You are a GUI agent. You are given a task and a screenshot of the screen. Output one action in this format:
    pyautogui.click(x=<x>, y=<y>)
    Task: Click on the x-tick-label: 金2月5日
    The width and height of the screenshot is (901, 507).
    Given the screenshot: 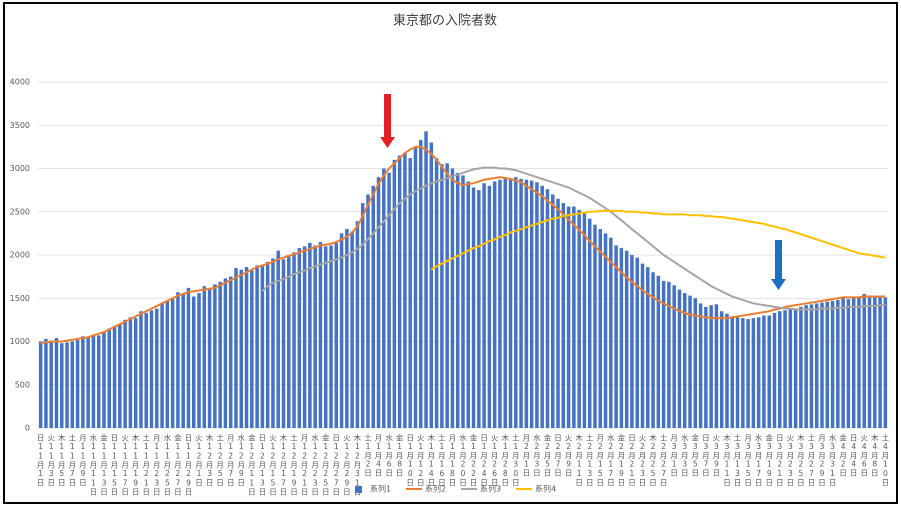 What is the action you would take?
    pyautogui.click(x=547, y=455)
    